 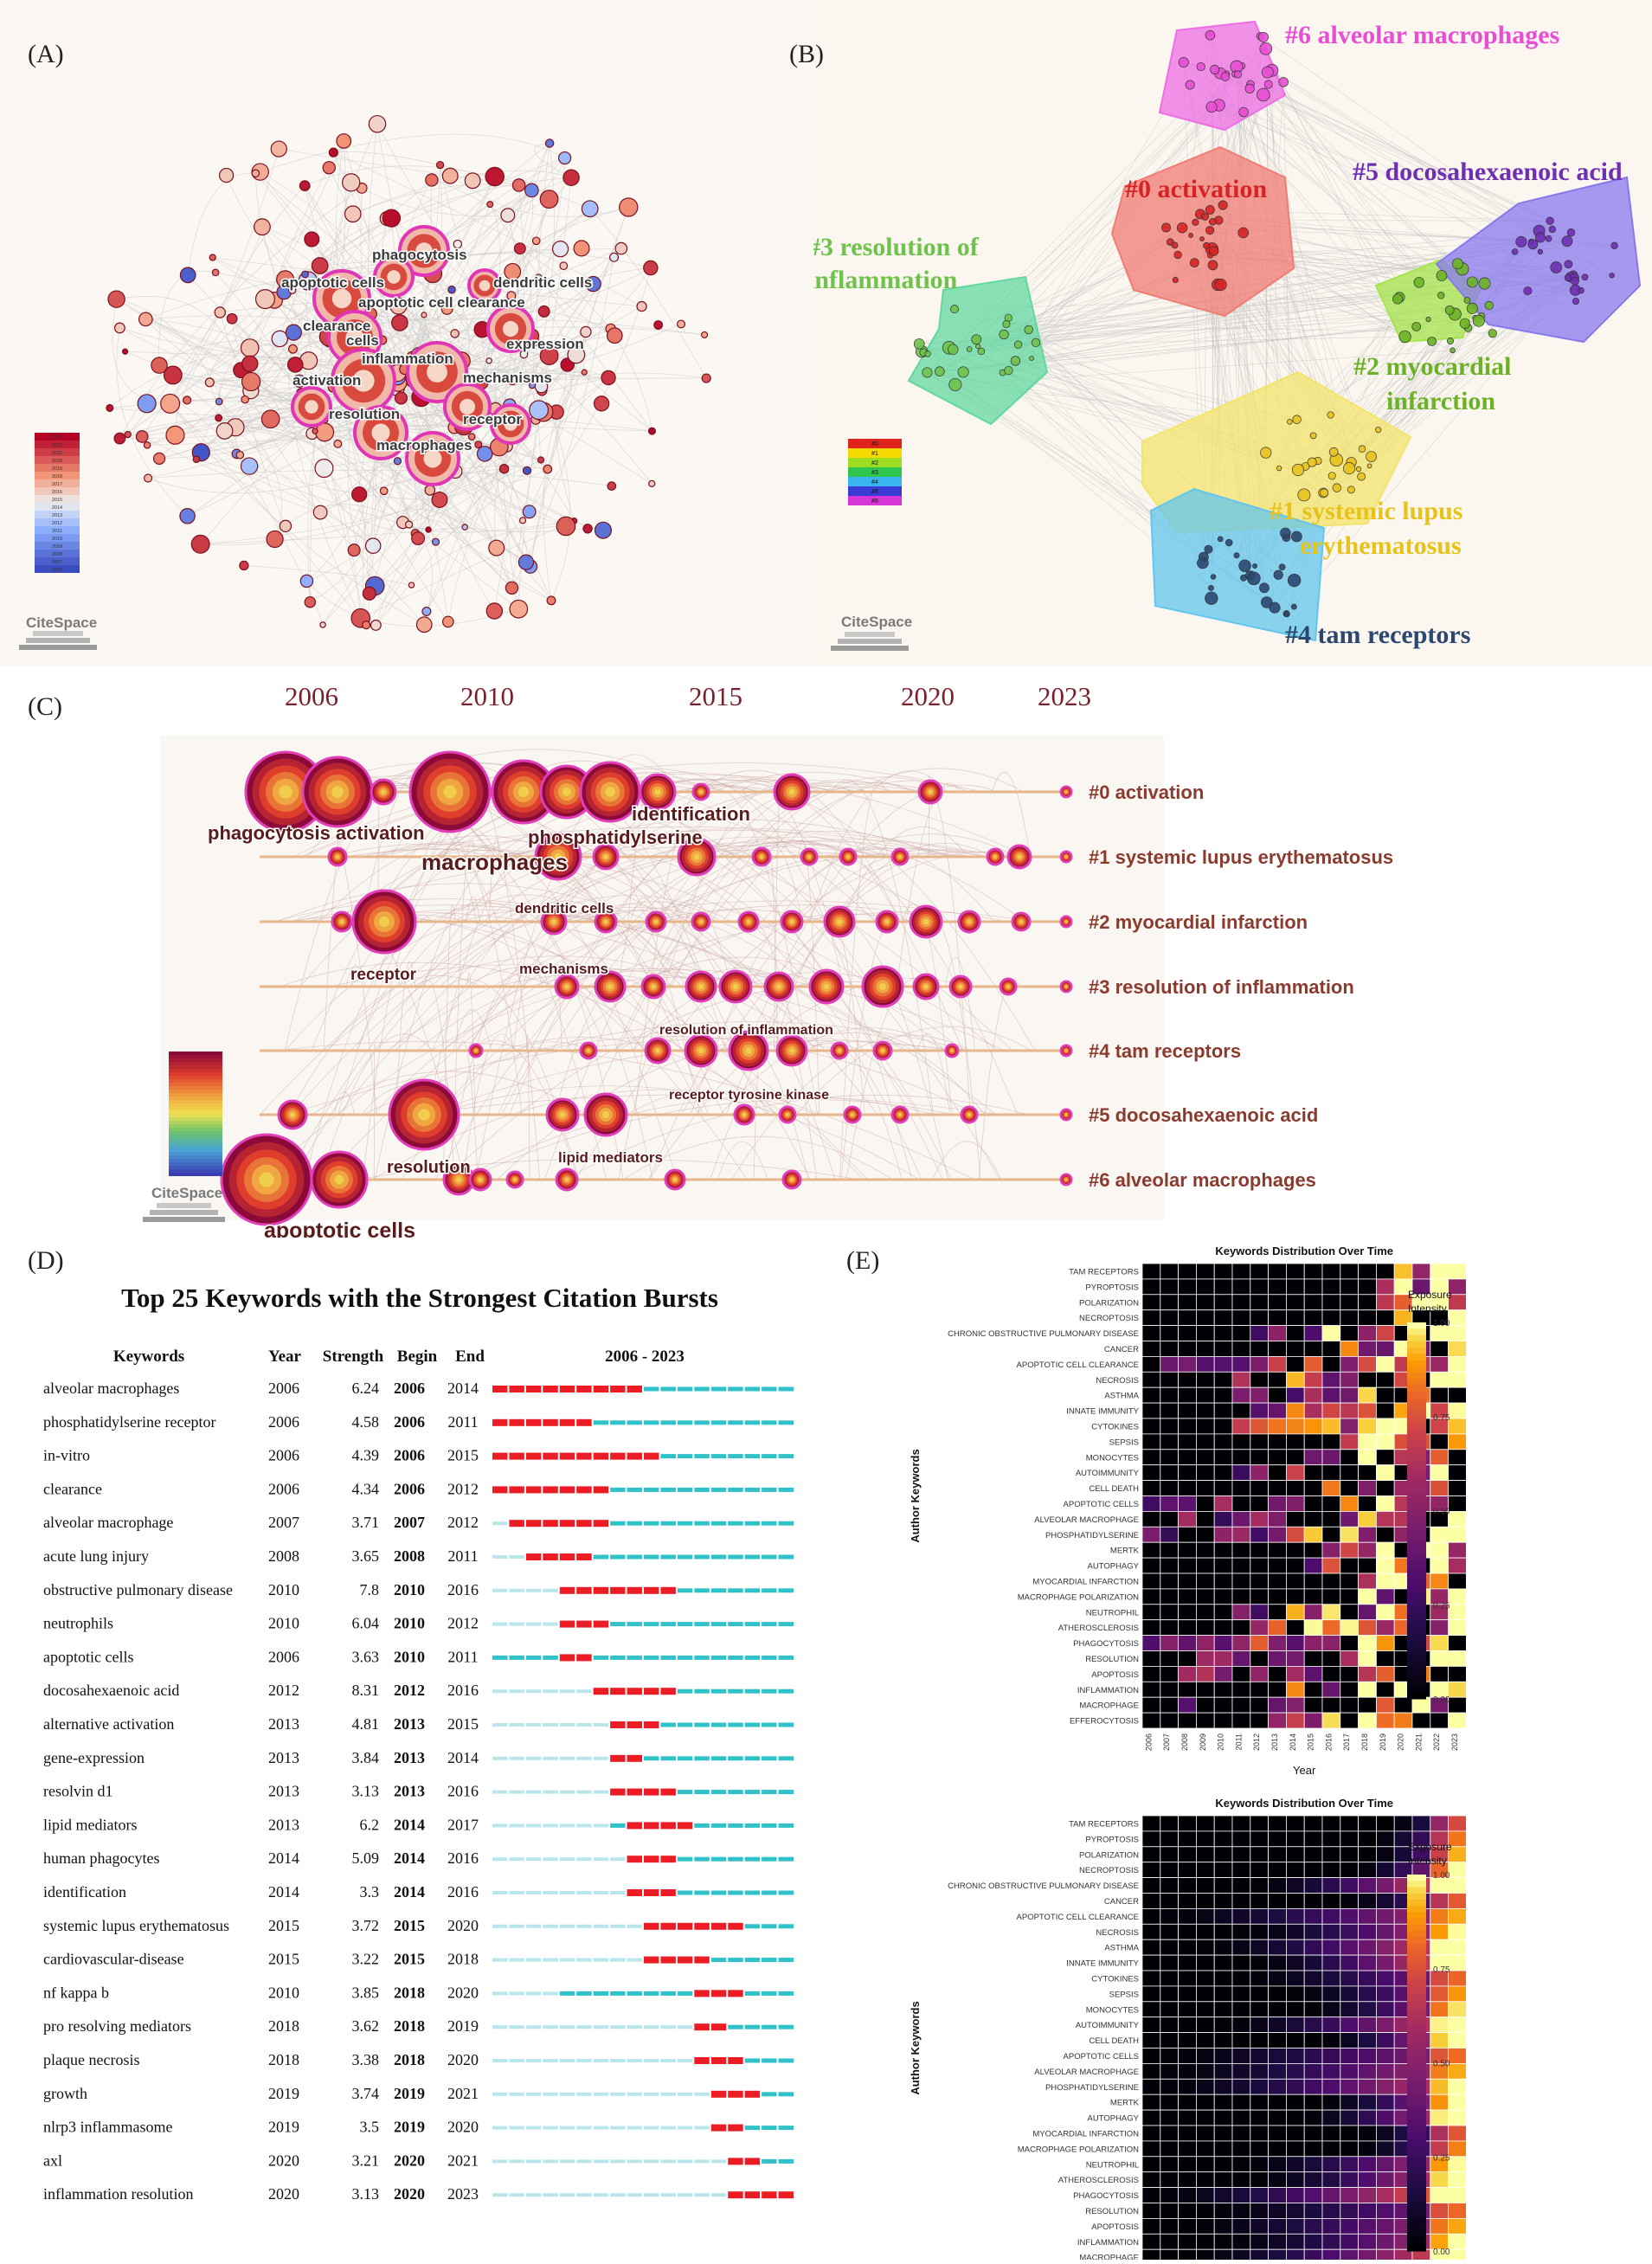 What do you see at coordinates (1109, 1706) in the screenshot?
I see `heatmap-keyword-label: MACROPHAGE` at bounding box center [1109, 1706].